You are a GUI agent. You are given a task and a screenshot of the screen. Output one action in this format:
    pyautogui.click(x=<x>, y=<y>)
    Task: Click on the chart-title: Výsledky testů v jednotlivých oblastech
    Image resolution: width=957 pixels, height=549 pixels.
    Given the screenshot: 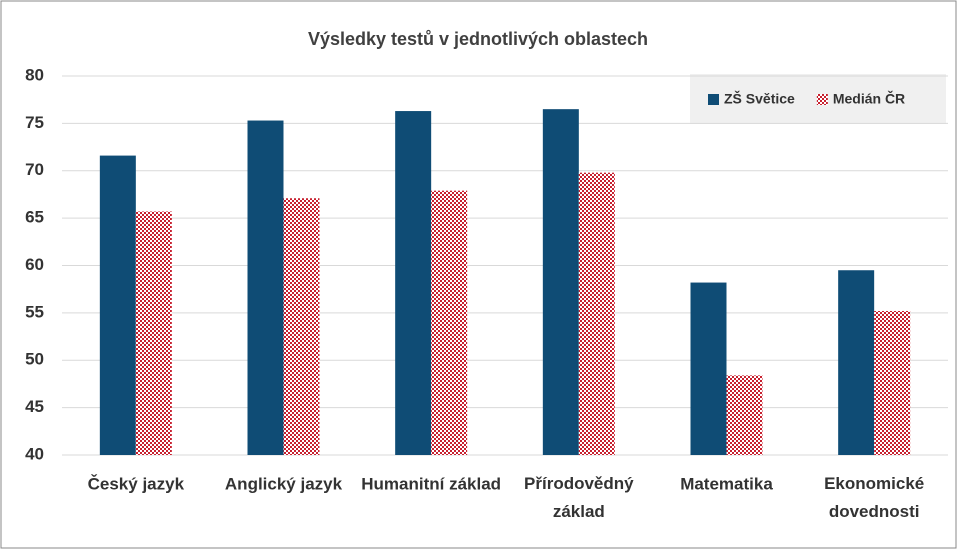 What is the action you would take?
    pyautogui.click(x=478, y=39)
    